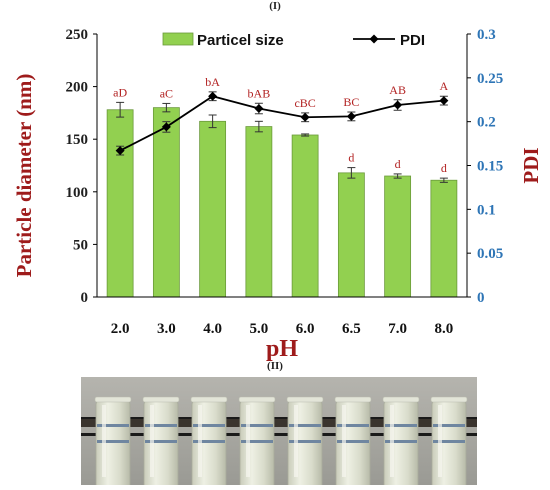 Image resolution: width=550 pixels, height=490 pixels. What do you see at coordinates (444, 329) in the screenshot?
I see `x-tick-label: 8.0` at bounding box center [444, 329].